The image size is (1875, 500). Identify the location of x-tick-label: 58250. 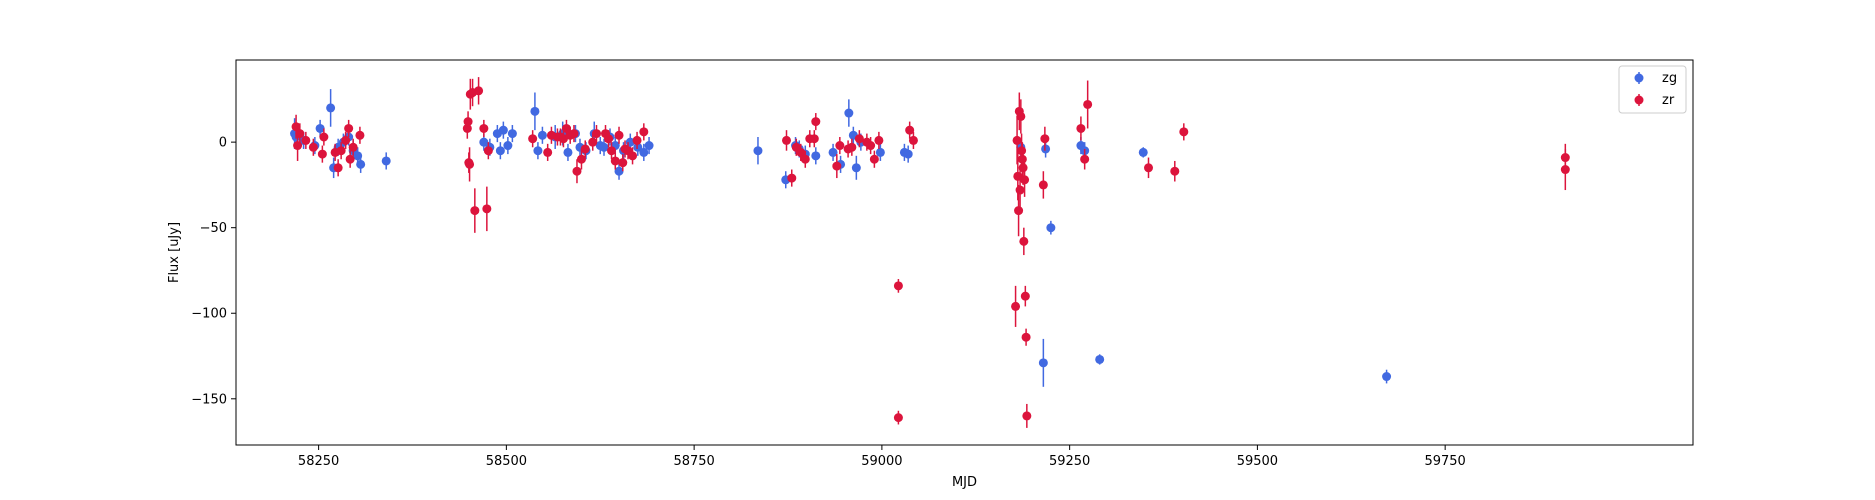
(318, 461).